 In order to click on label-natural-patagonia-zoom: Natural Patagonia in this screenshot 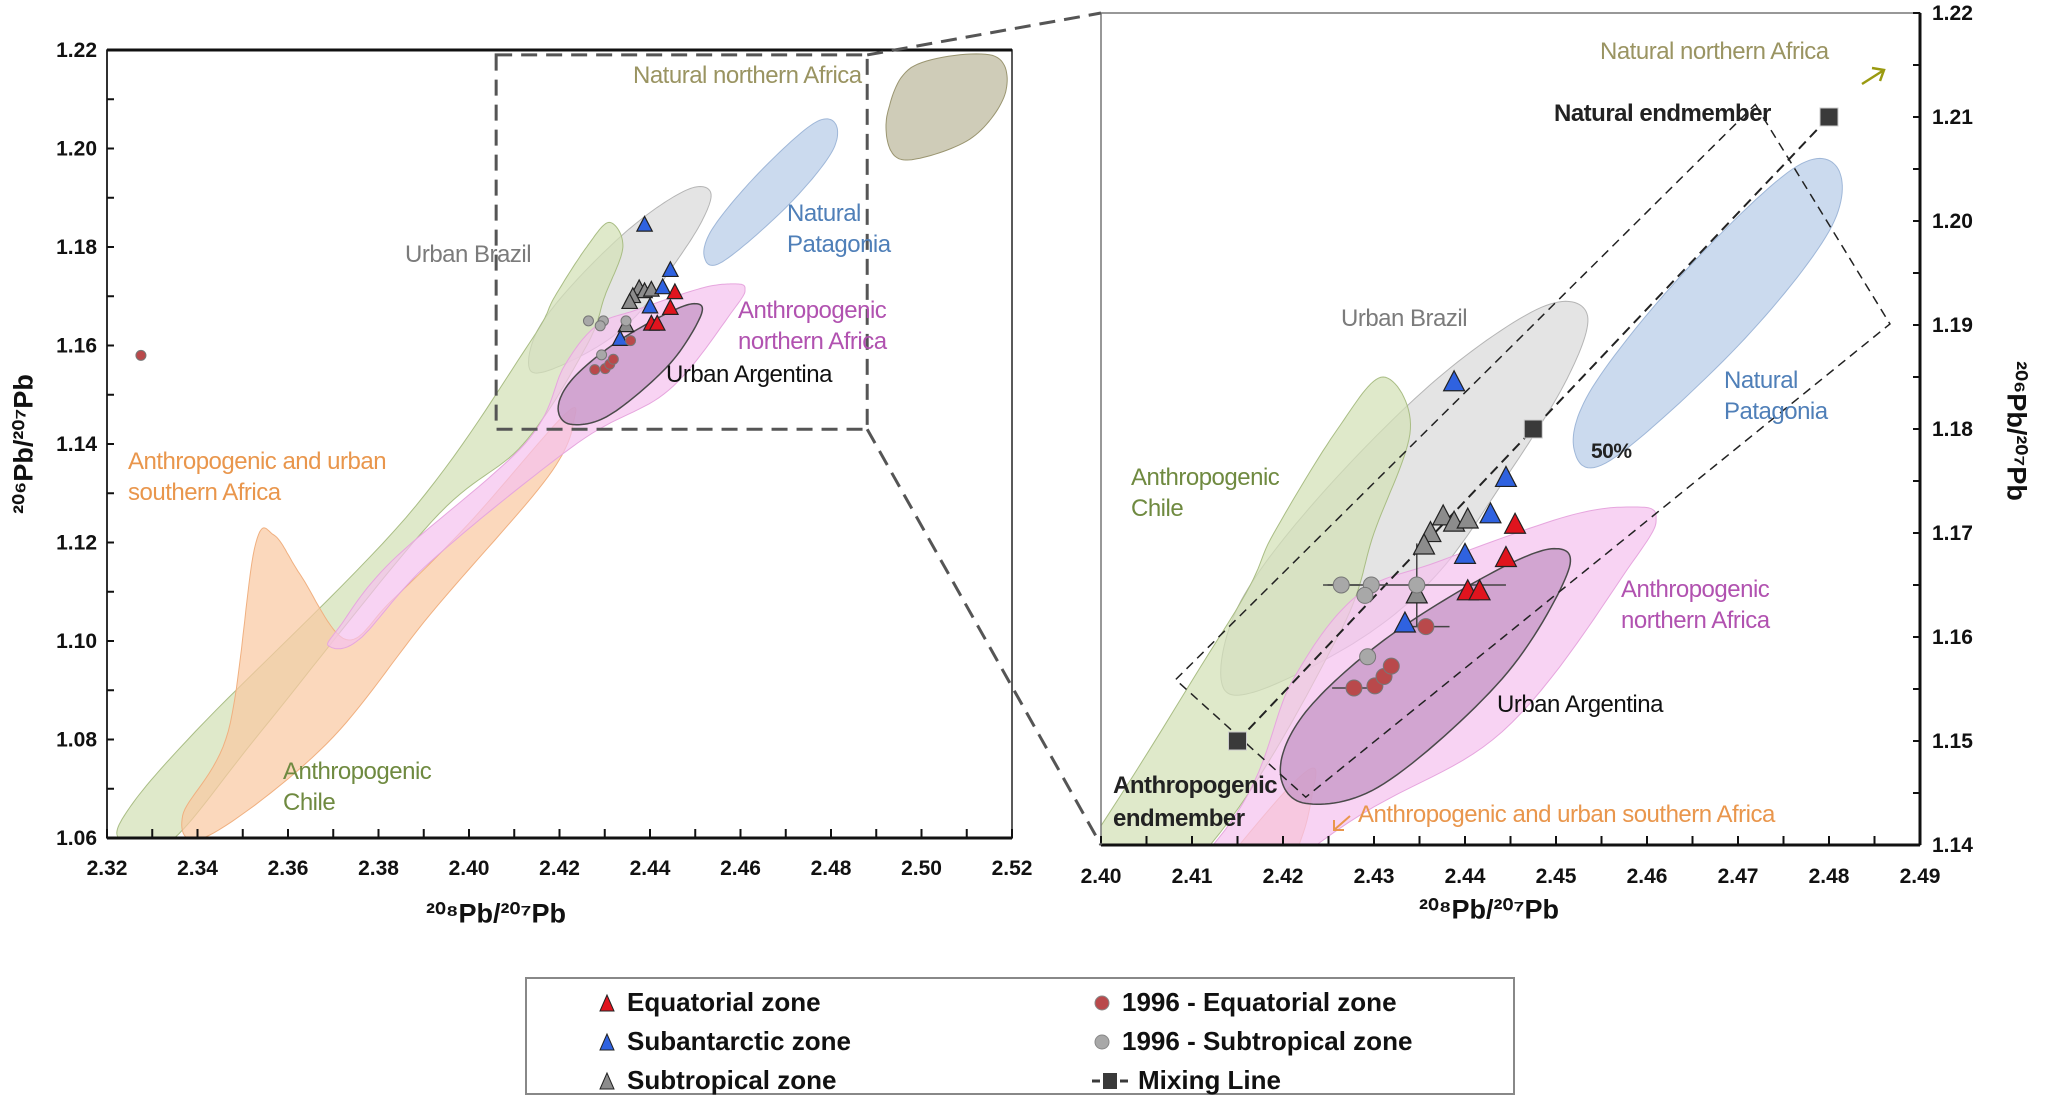, I will do `click(1776, 396)`.